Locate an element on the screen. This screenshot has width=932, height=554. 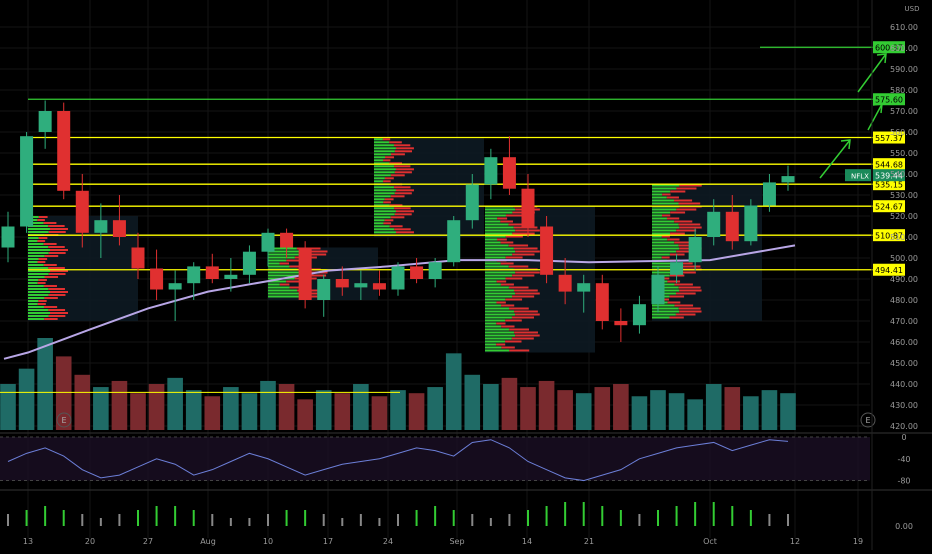
y-tick-label: 440.00 is located at coordinates (904, 384).